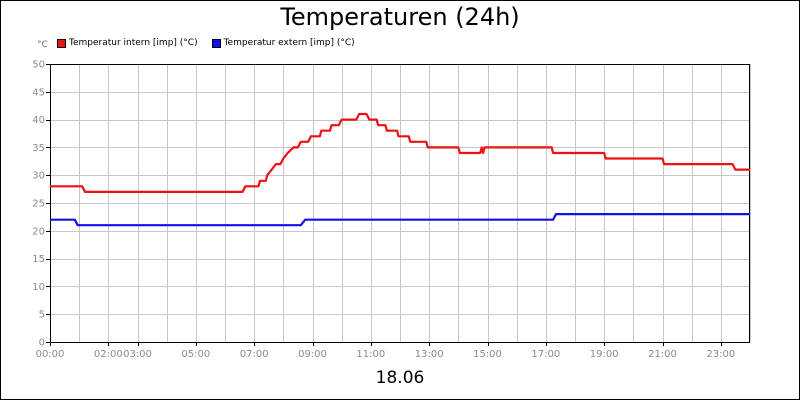 This screenshot has height=400, width=800. I want to click on y-tick-label: 20, so click(38, 231).